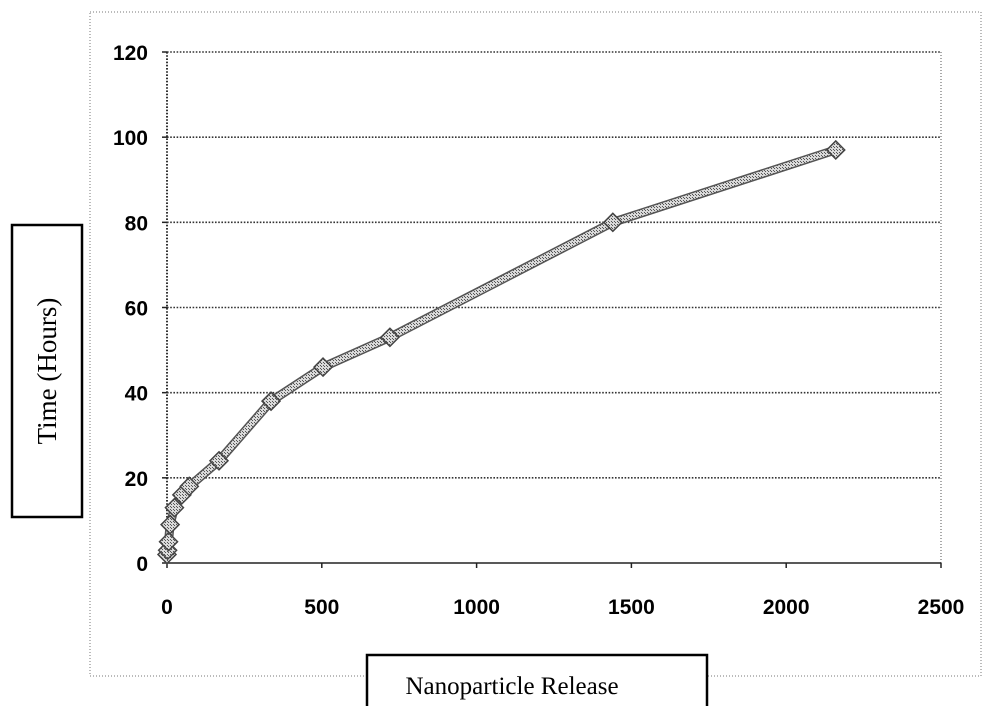 The image size is (986, 706). What do you see at coordinates (511, 686) in the screenshot?
I see `x-axis-label: Nanoparticle Release` at bounding box center [511, 686].